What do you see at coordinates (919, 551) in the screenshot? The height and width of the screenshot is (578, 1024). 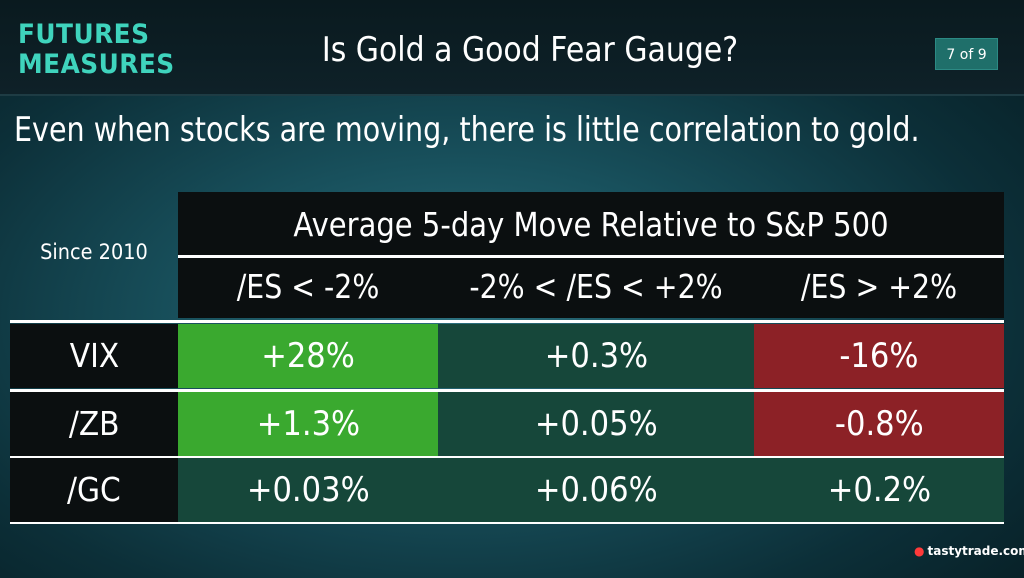 I see `cherry-icon: ●` at bounding box center [919, 551].